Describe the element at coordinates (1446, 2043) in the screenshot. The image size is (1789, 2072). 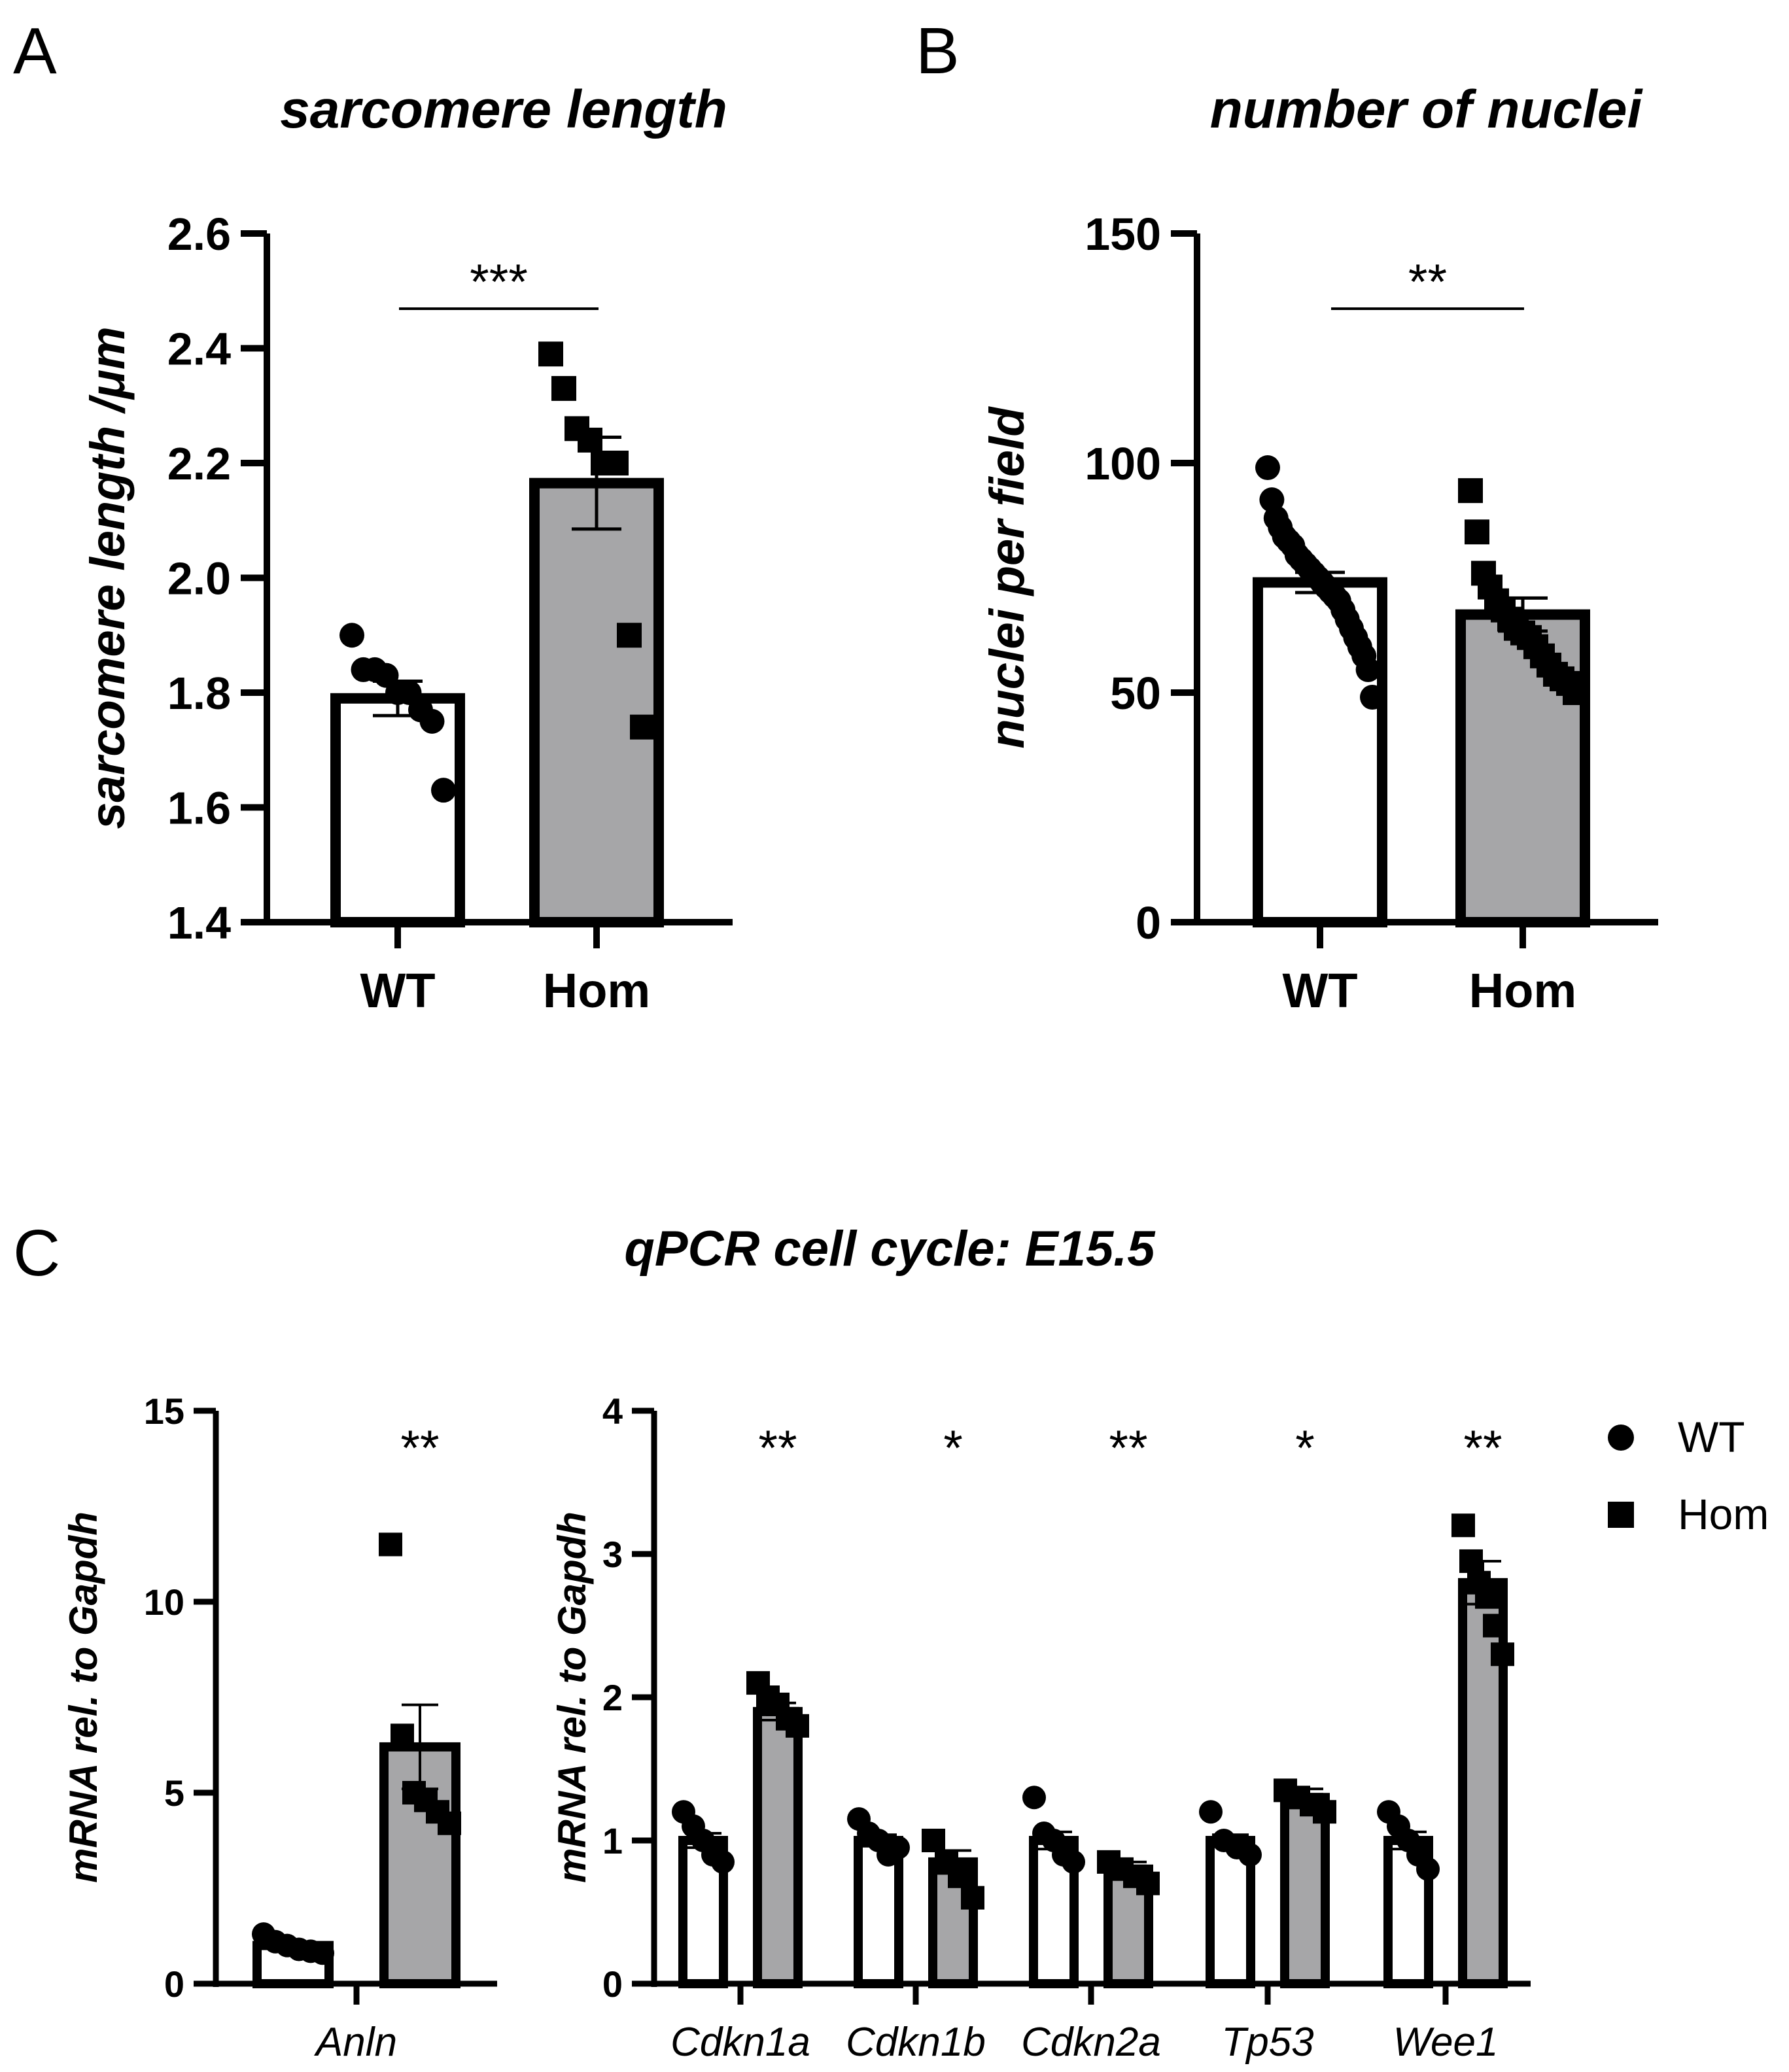
I see `x-tick-label-wee1: Wee1` at that location.